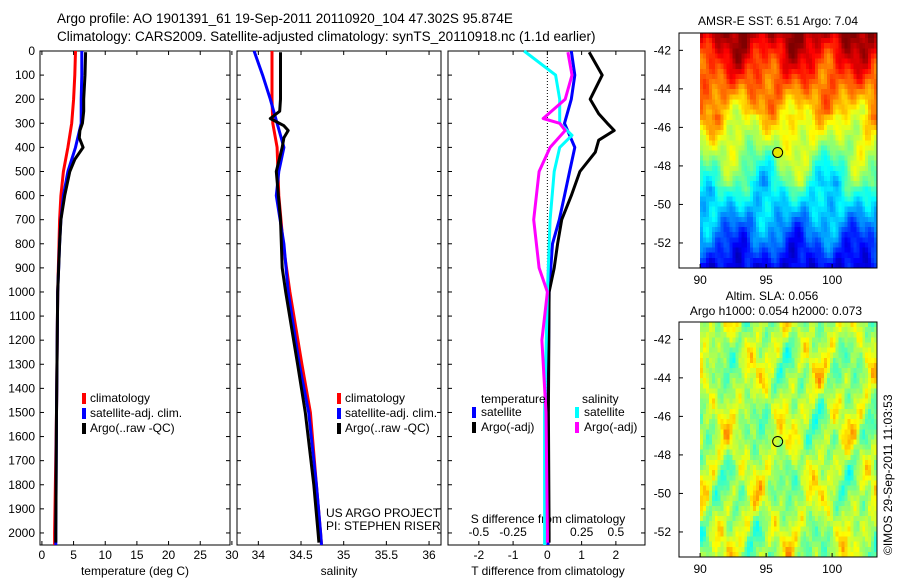 The image size is (900, 580). Describe the element at coordinates (616, 532) in the screenshot. I see `x2-tick-label: 0.5` at that location.